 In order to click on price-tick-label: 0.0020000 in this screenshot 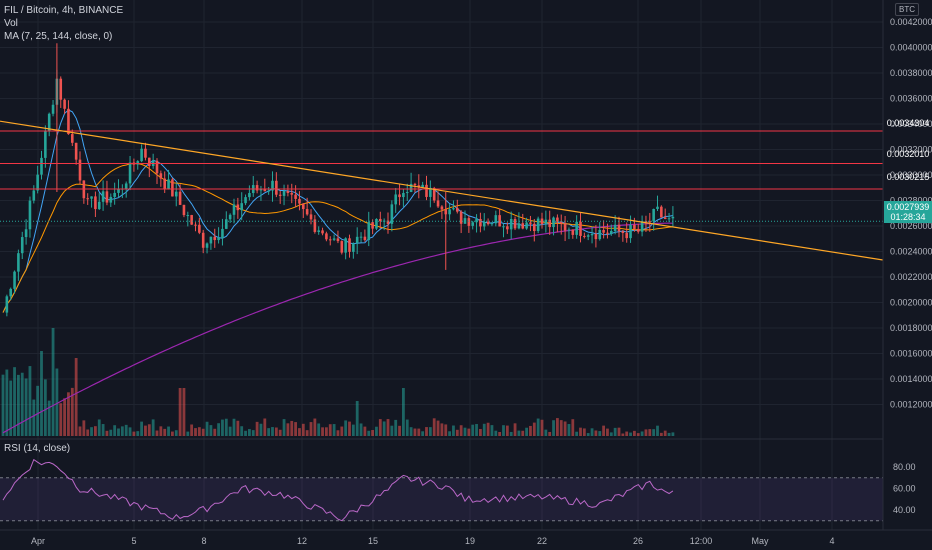, I will do `click(911, 303)`.